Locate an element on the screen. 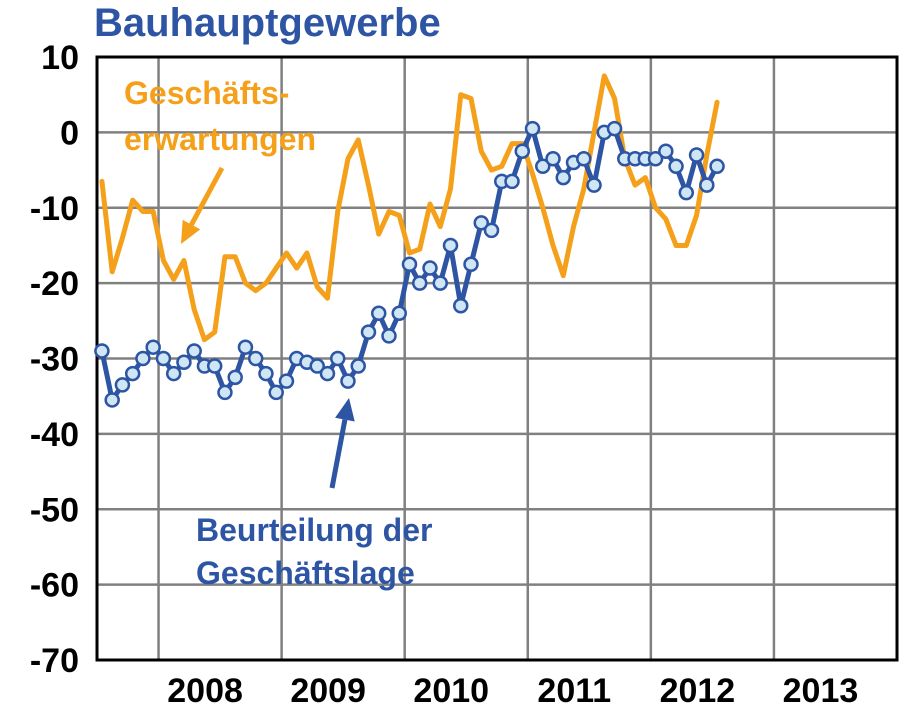  y-tick-label: -50 is located at coordinates (54, 510).